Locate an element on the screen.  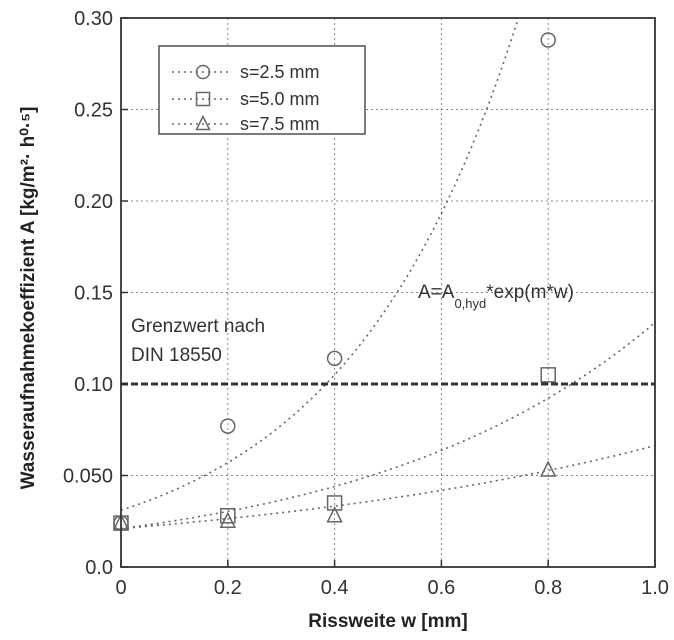
fit-formula: A=A0,hyd*exp(m*w) is located at coordinates (496, 296).